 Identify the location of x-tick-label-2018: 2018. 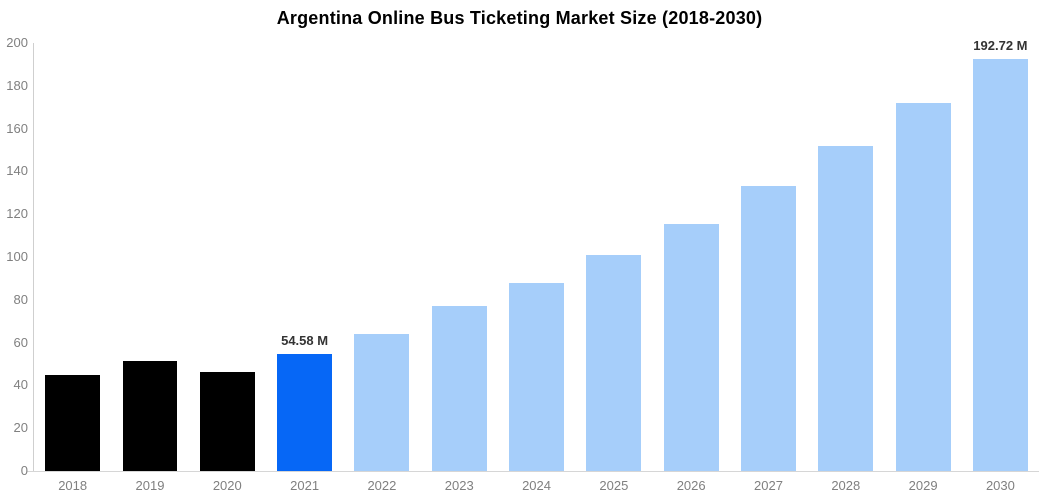
(73, 485).